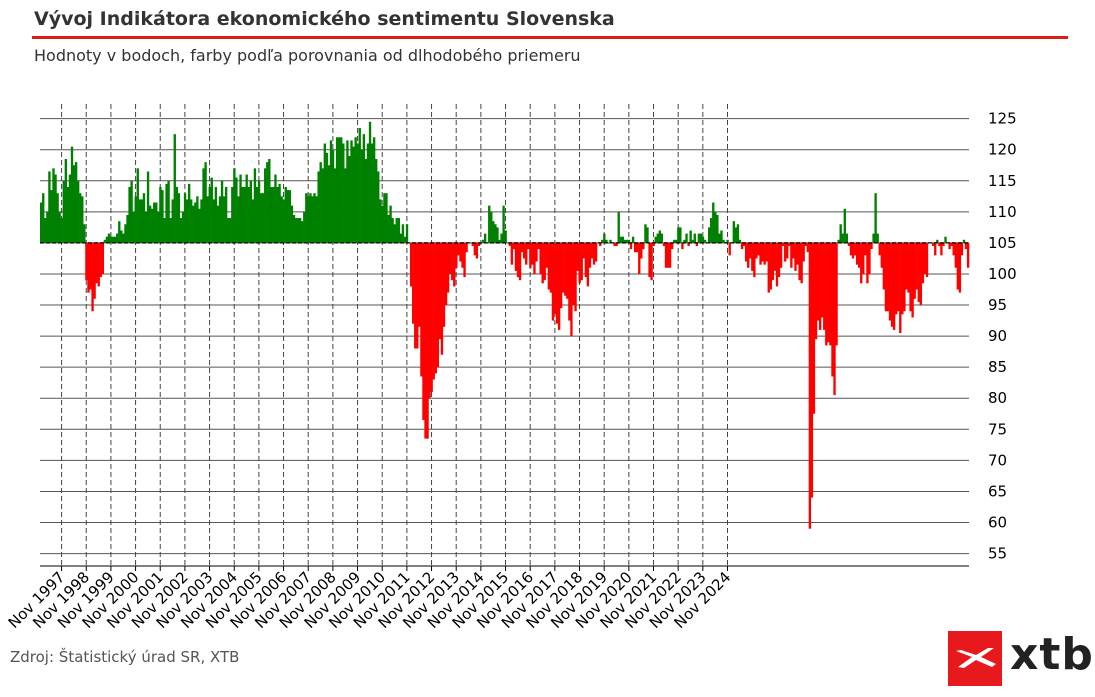  What do you see at coordinates (997, 336) in the screenshot?
I see `y-tick-label: 90` at bounding box center [997, 336].